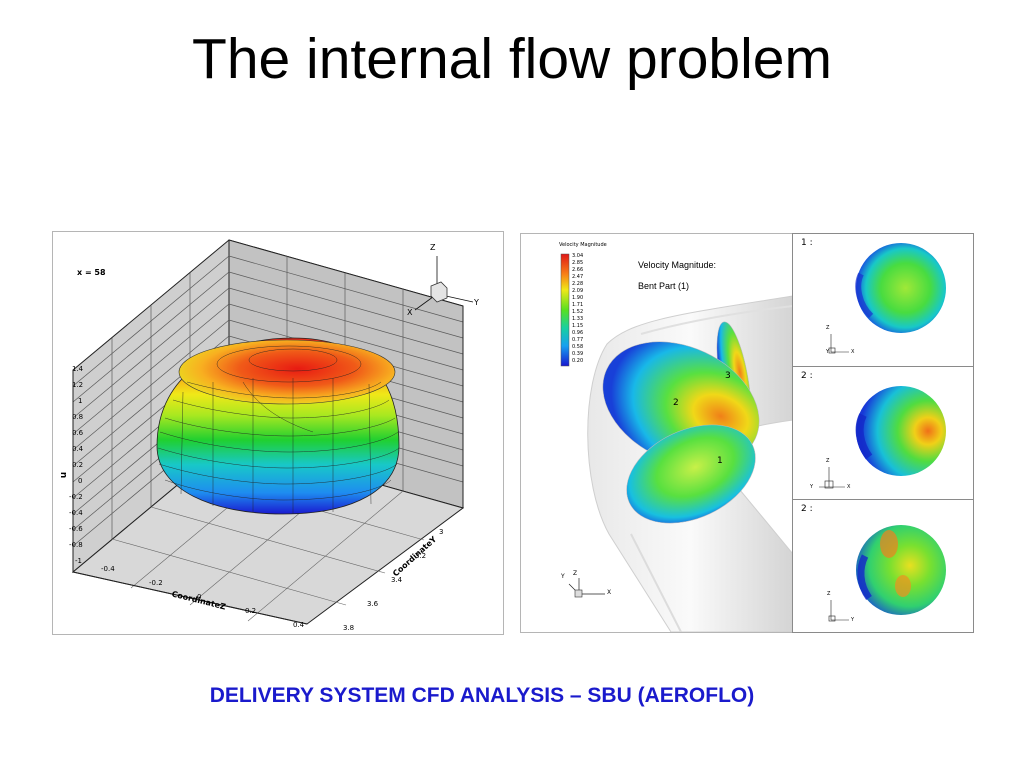 The width and height of the screenshot is (1024, 768). I want to click on legend-value: 1.33, so click(578, 319).